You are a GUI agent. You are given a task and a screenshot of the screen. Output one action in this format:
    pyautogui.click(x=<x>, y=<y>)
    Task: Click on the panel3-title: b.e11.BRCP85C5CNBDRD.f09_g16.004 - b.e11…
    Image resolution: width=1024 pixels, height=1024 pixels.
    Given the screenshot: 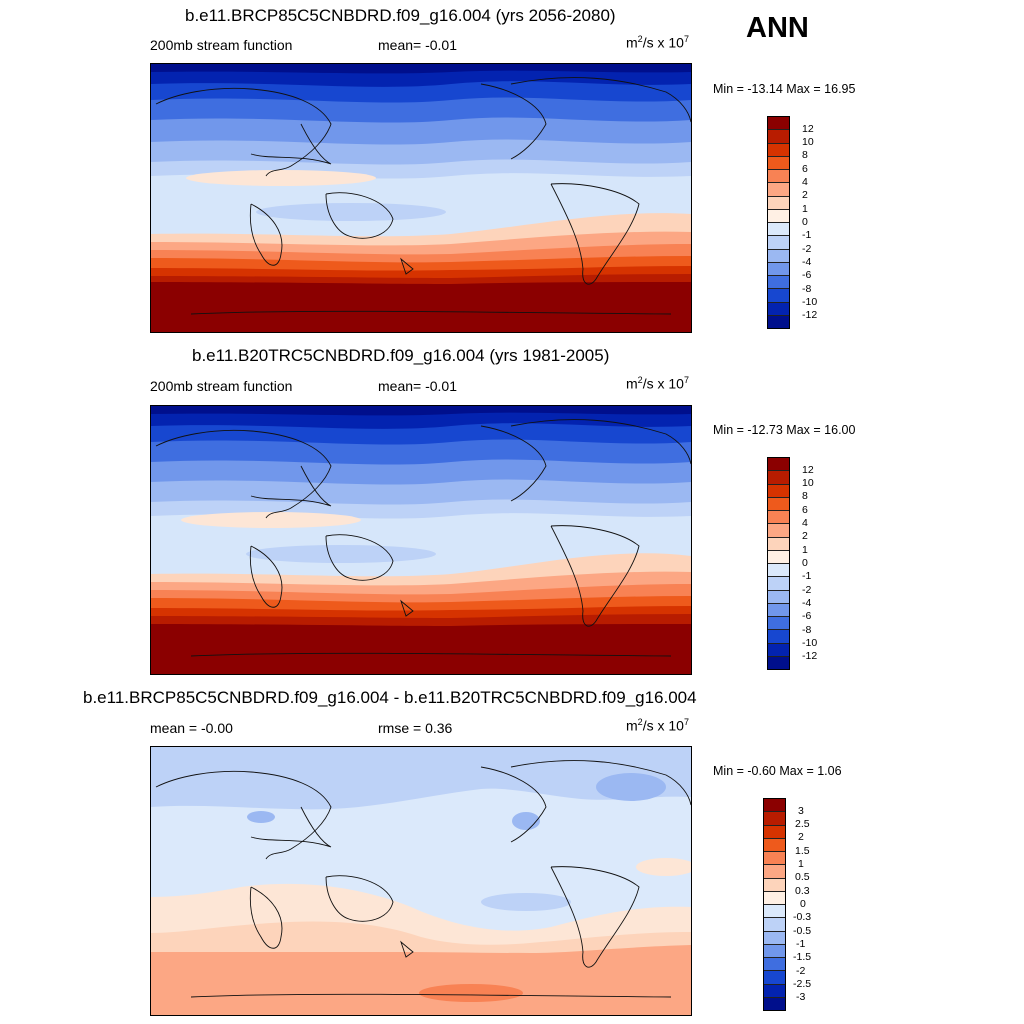 What is the action you would take?
    pyautogui.click(x=390, y=697)
    